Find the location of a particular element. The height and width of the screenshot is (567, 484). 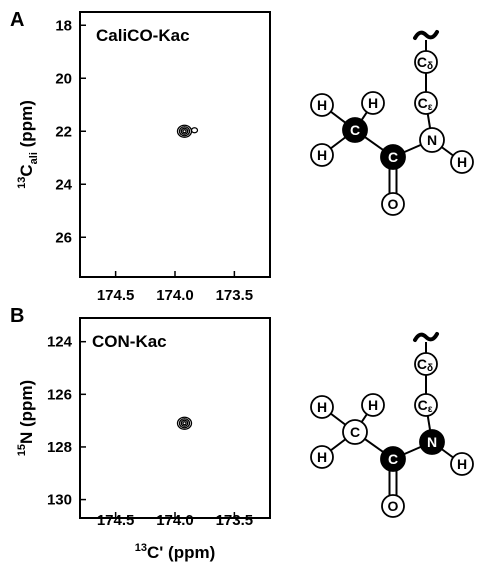

y-tick-label: 24 is located at coordinates (63, 184).